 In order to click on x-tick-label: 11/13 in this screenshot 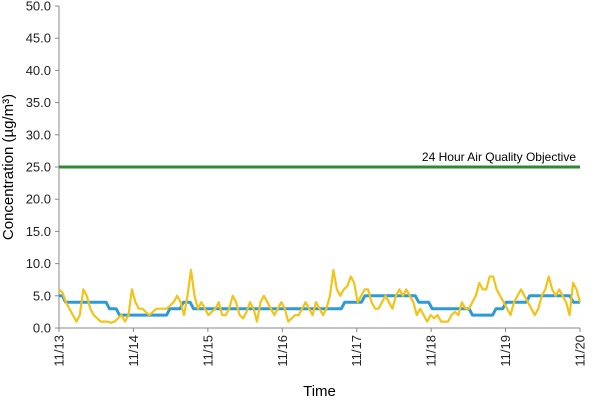, I will do `click(59, 351)`.